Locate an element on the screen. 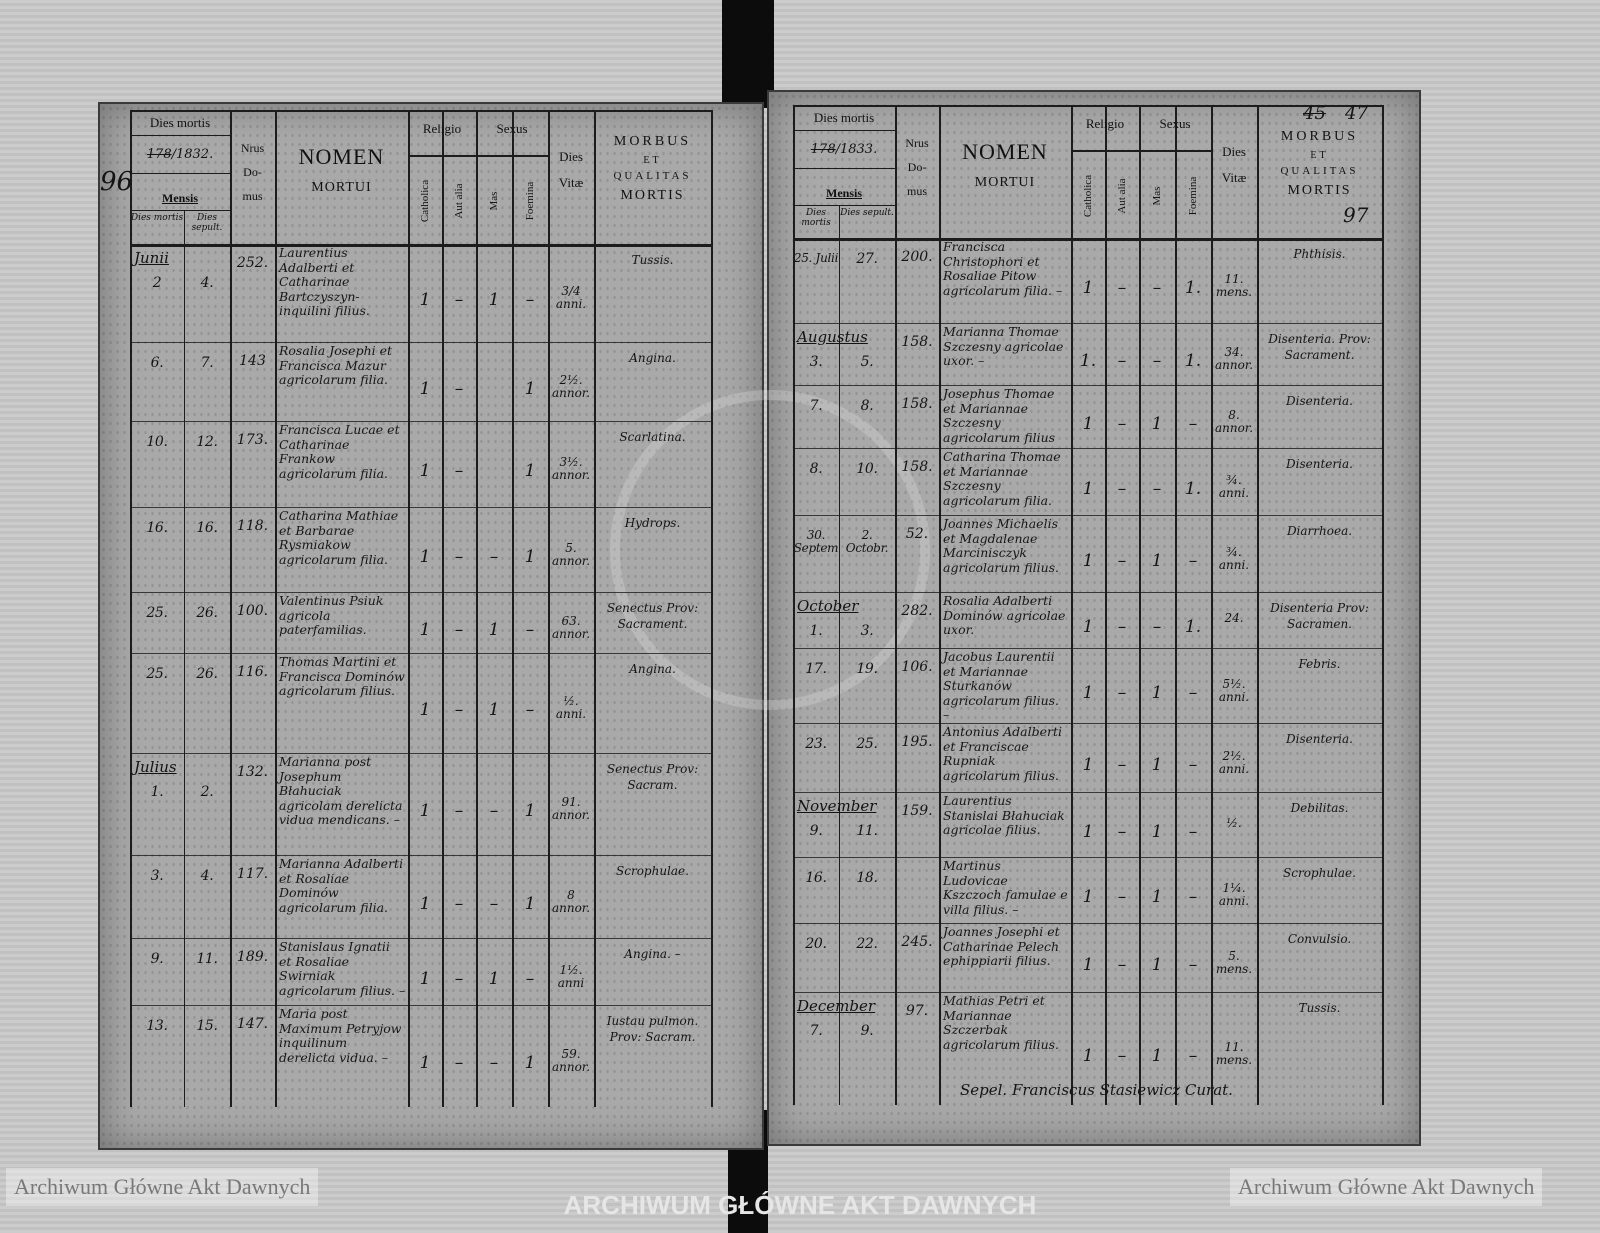 This screenshot has height=1233, width=1600. death-day: 9. is located at coordinates (157, 959).